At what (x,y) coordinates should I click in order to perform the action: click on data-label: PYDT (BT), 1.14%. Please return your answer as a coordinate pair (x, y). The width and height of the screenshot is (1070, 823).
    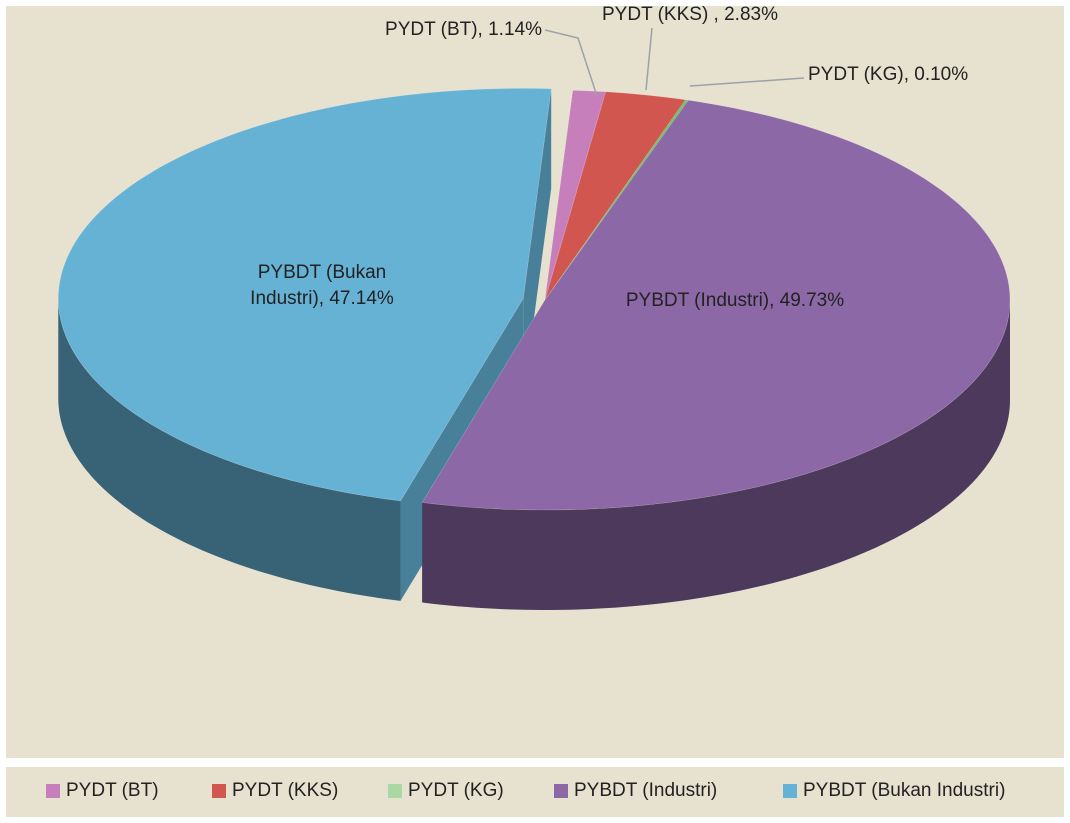
    Looking at the image, I should click on (463, 29).